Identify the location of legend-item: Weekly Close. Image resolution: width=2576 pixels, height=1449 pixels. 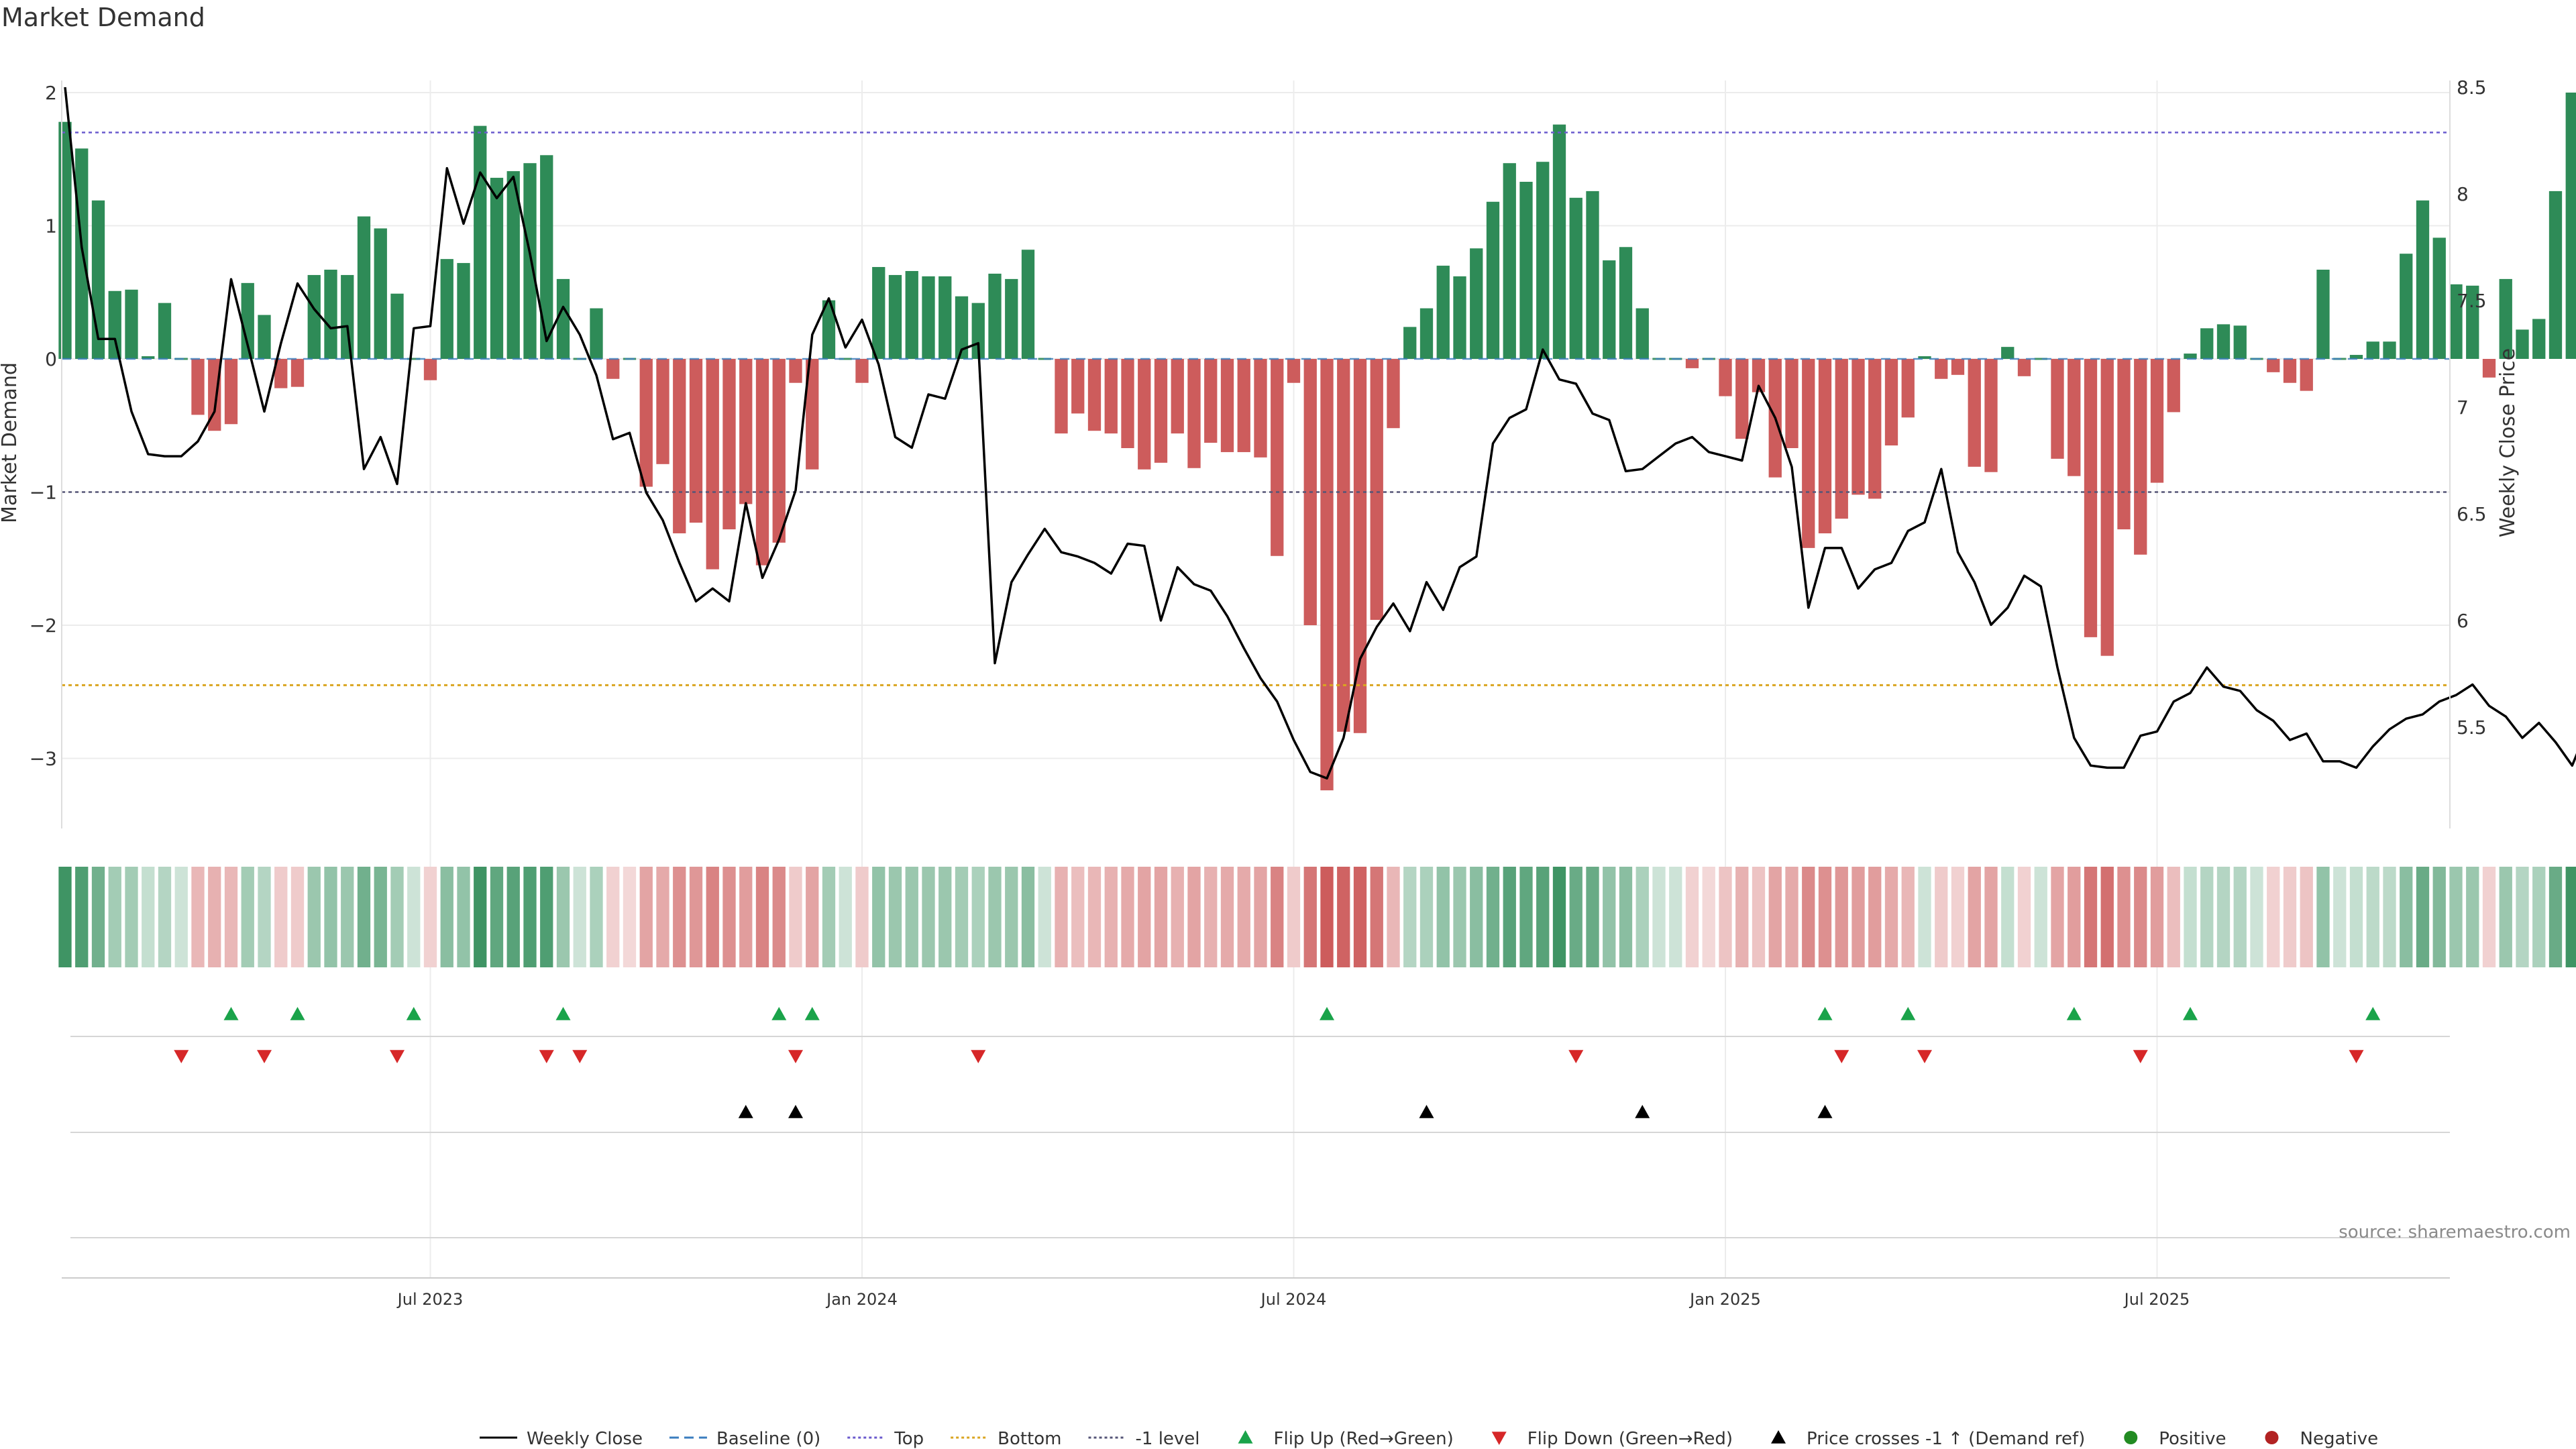
(561, 1439).